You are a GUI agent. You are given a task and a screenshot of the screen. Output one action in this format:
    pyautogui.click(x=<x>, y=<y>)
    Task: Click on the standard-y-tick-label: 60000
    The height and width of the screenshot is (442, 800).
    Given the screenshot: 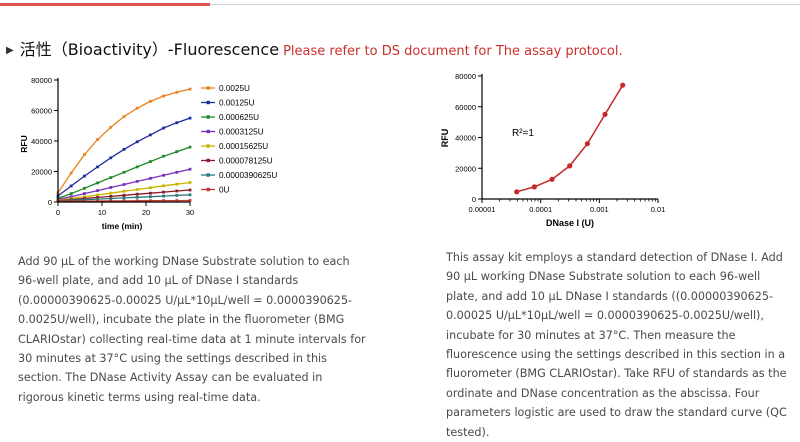 What is the action you would take?
    pyautogui.click(x=465, y=107)
    